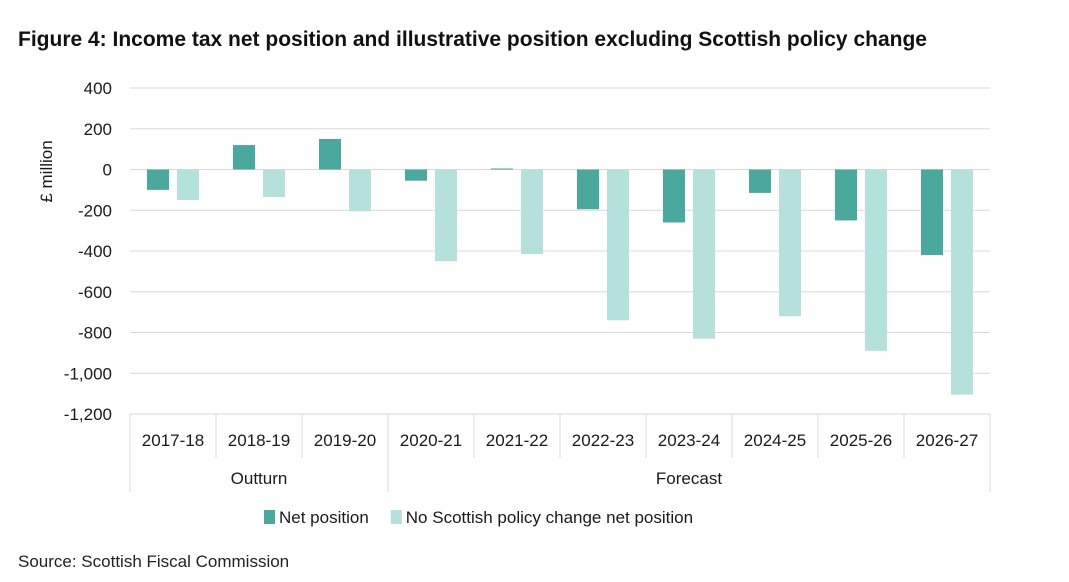  What do you see at coordinates (947, 440) in the screenshot?
I see `x-tick-label: 2026-27` at bounding box center [947, 440].